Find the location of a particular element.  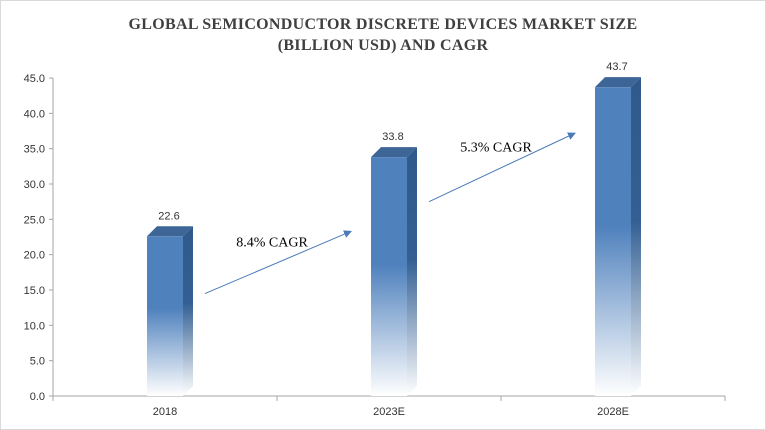

data-label: 43.7 is located at coordinates (616, 67).